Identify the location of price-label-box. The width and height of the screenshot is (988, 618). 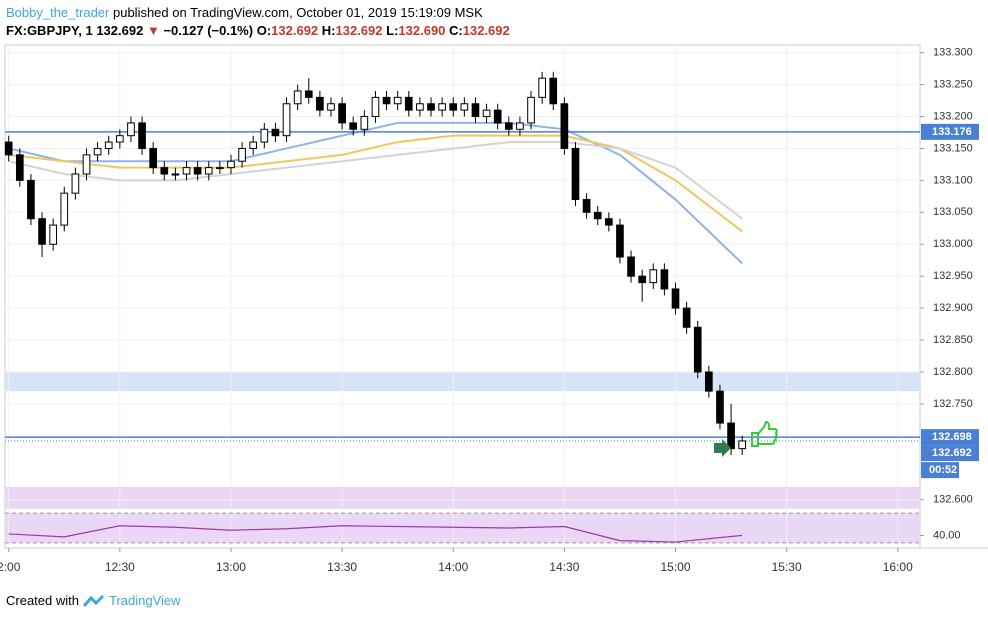
(950, 131).